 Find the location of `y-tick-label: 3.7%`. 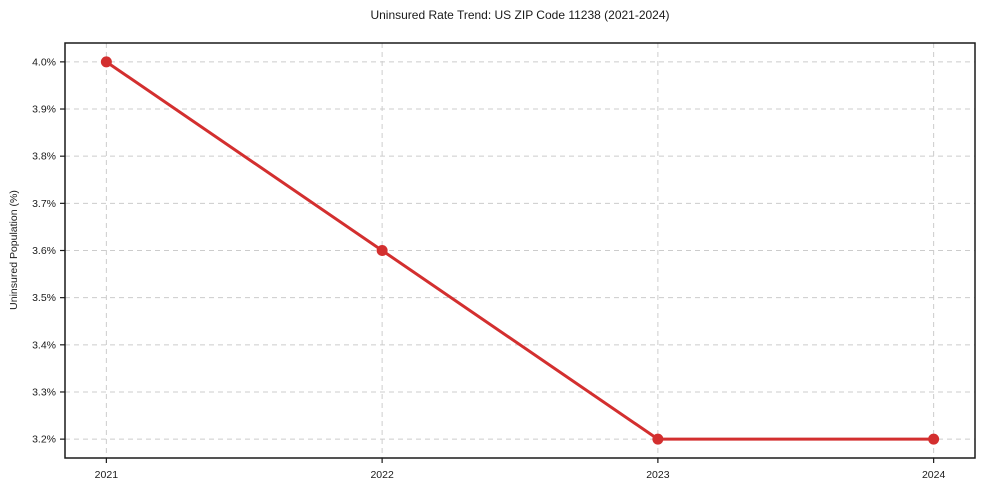

y-tick-label: 3.7% is located at coordinates (44, 204).